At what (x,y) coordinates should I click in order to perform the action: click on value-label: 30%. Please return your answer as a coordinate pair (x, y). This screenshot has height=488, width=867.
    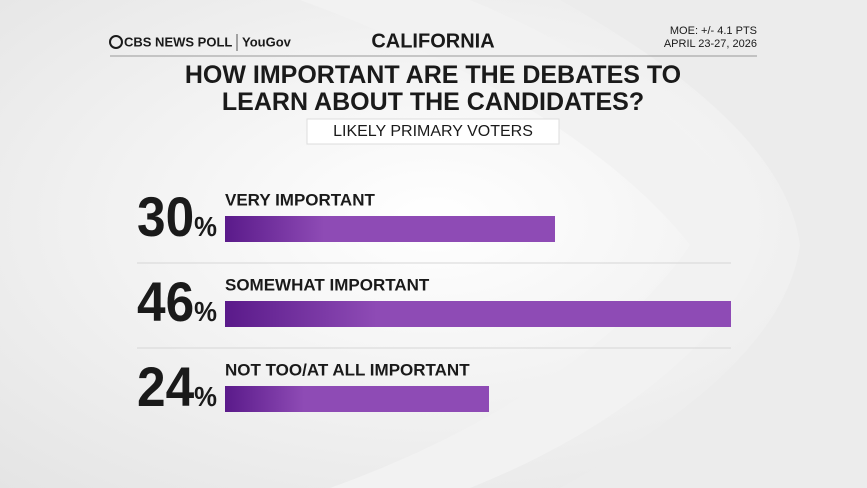
    Looking at the image, I should click on (177, 216).